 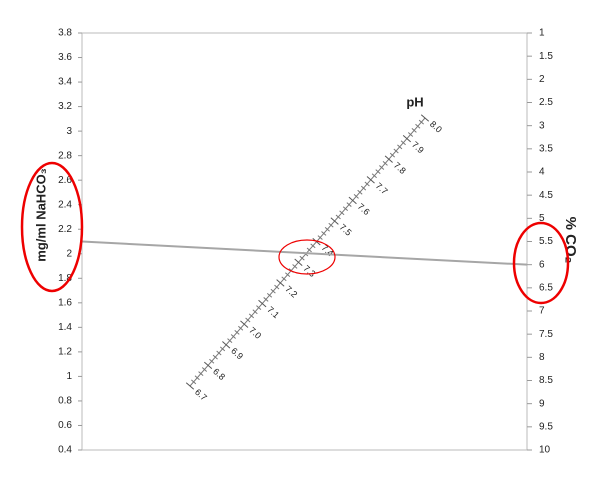 I want to click on ph-tick-label: 8.0, so click(x=436, y=127).